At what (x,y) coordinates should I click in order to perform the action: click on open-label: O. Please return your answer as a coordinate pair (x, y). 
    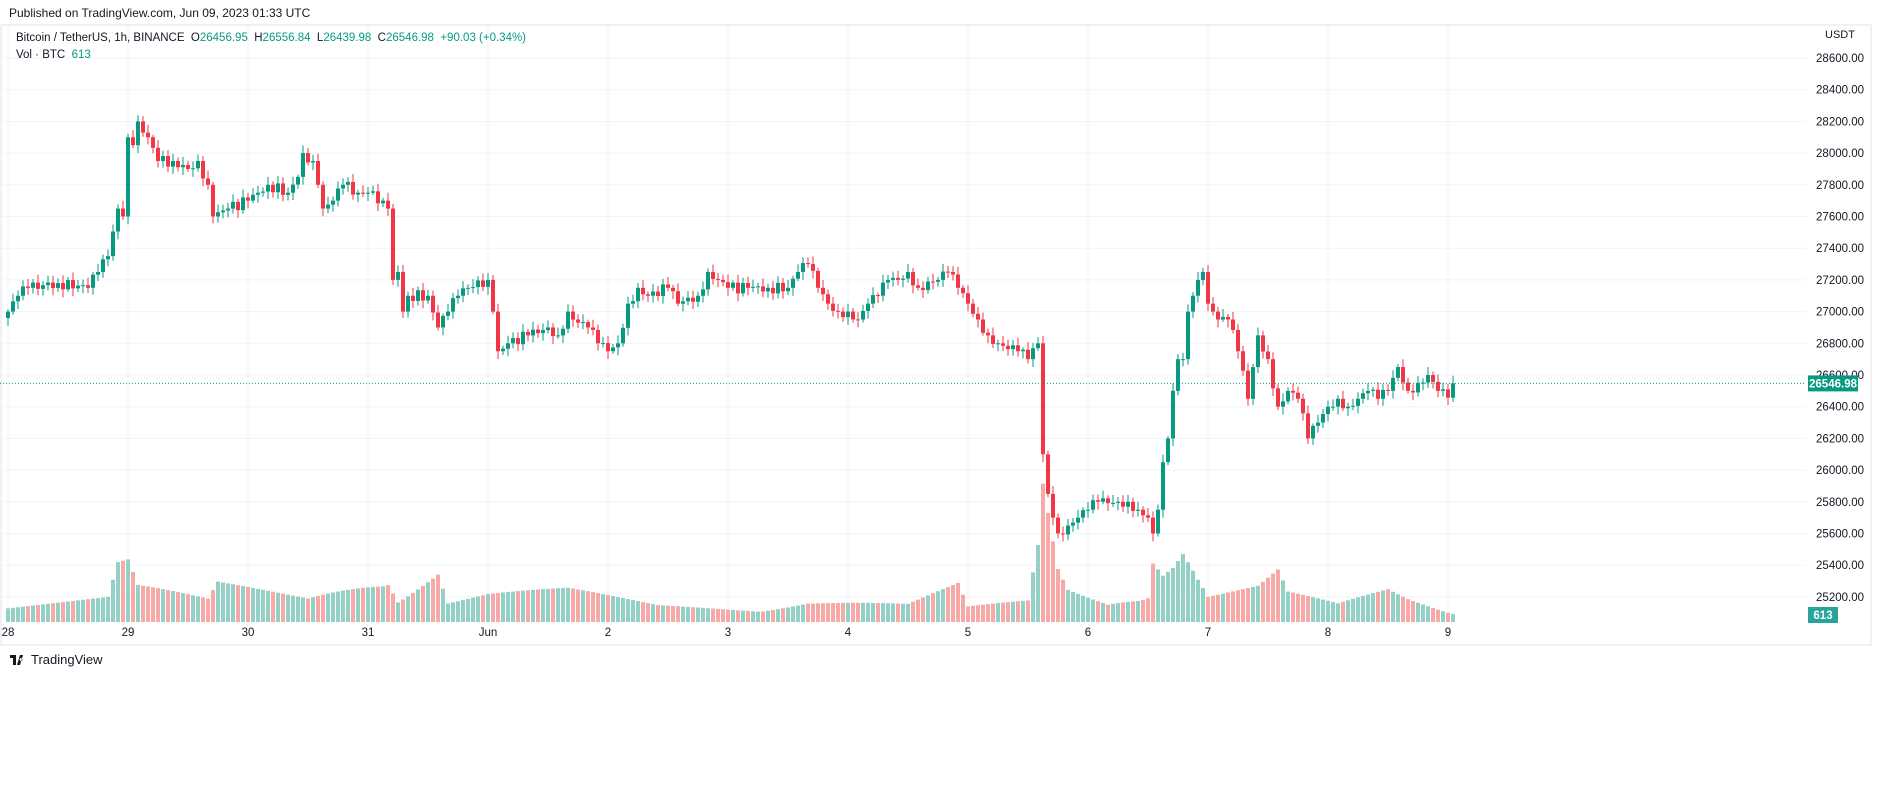
    Looking at the image, I should click on (195, 38).